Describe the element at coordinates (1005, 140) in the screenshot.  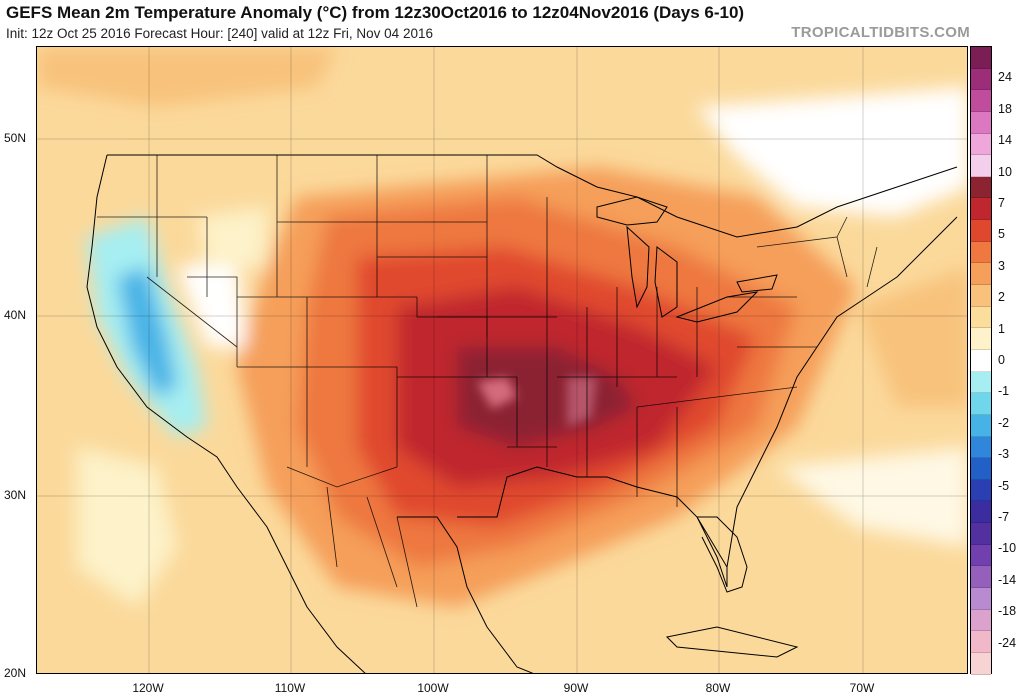
I see `colorbar-tick-label: 14` at that location.